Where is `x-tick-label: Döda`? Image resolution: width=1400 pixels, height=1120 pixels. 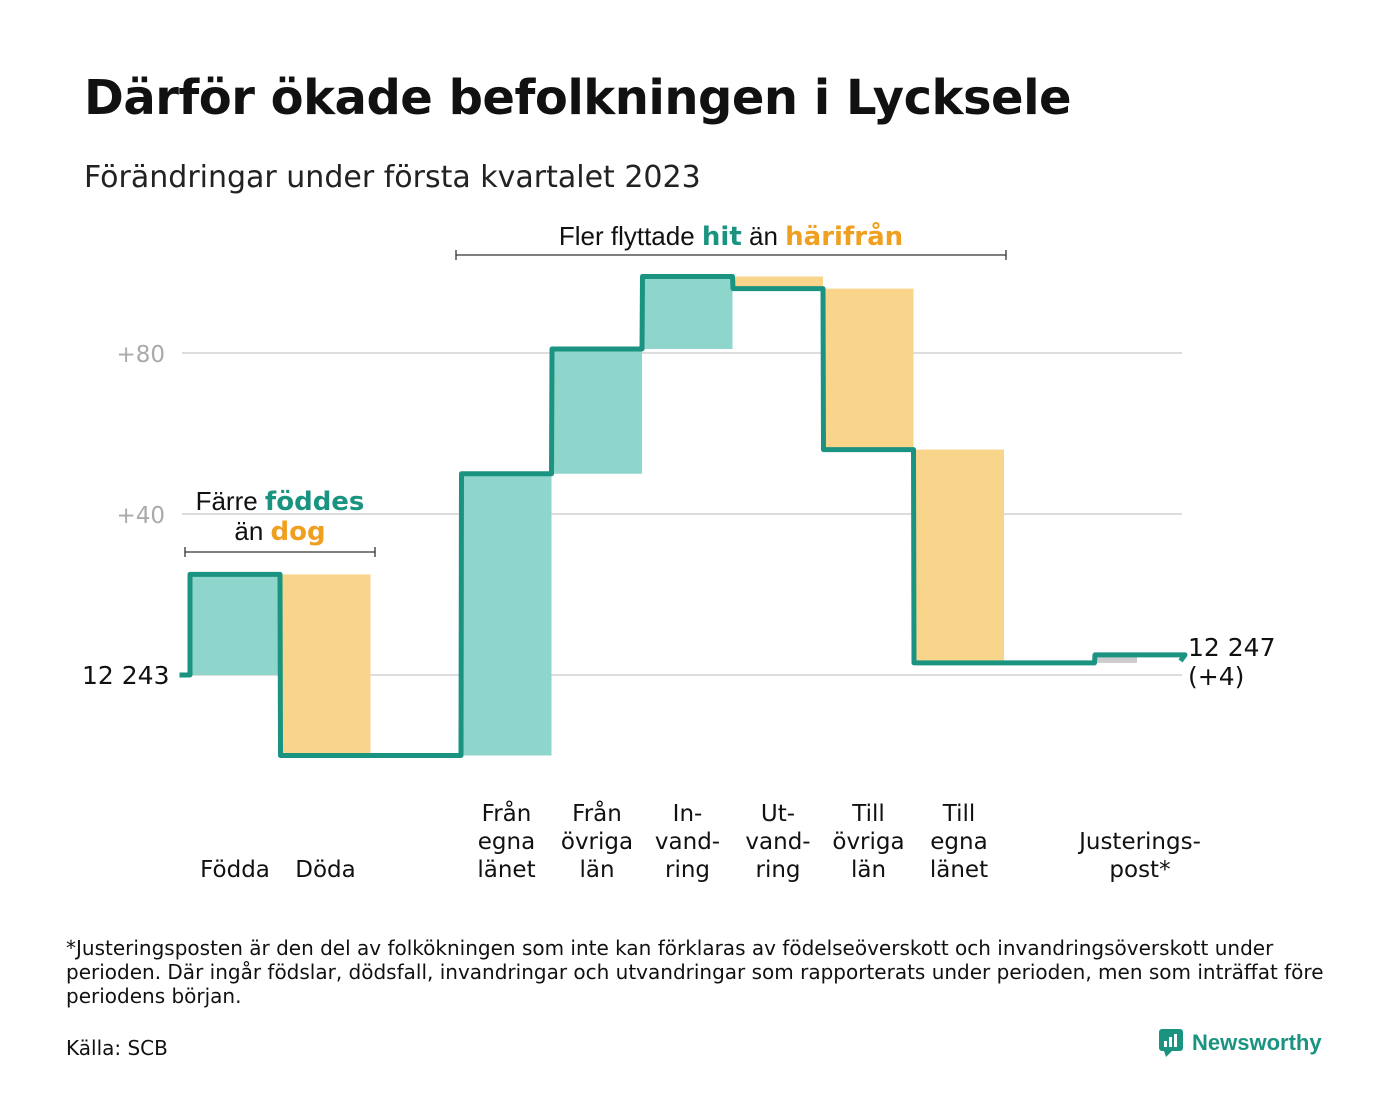
x-tick-label: Döda is located at coordinates (325, 870).